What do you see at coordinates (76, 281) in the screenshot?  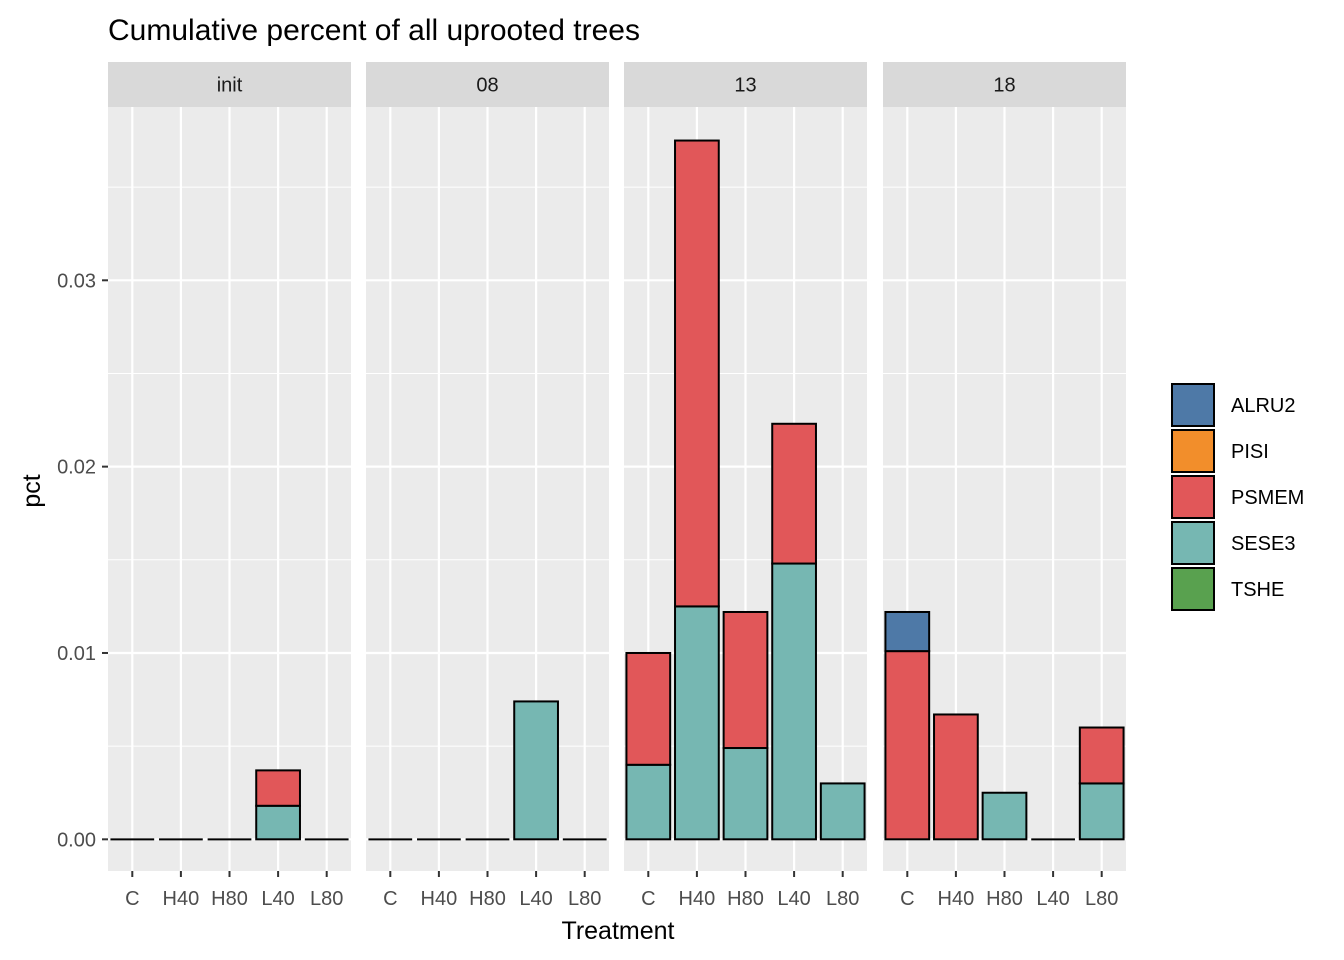 I see `y-tick-label: 0.03` at bounding box center [76, 281].